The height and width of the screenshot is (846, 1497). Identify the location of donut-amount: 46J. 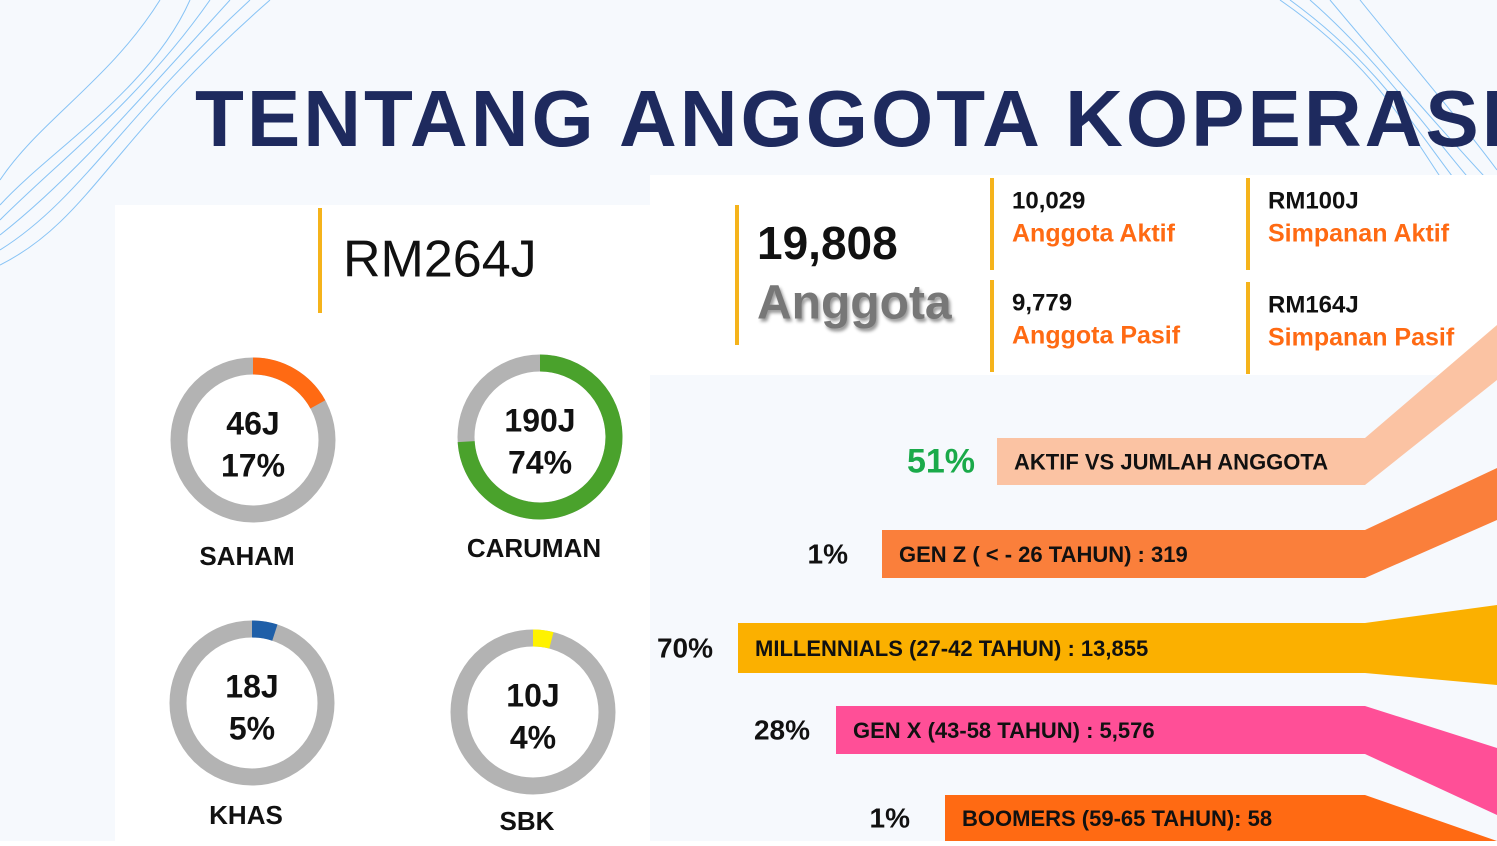
(252, 423).